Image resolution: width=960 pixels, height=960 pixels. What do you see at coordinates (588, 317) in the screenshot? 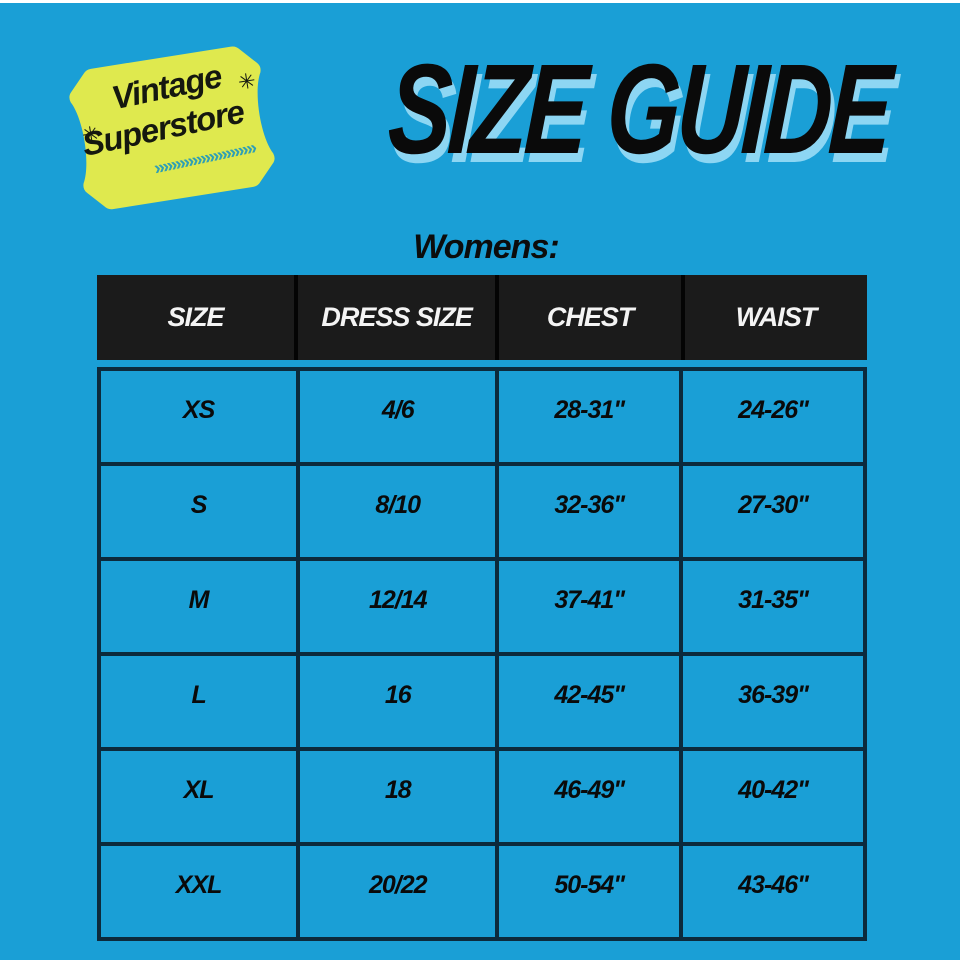
I see `column-header-chest: CHEST` at bounding box center [588, 317].